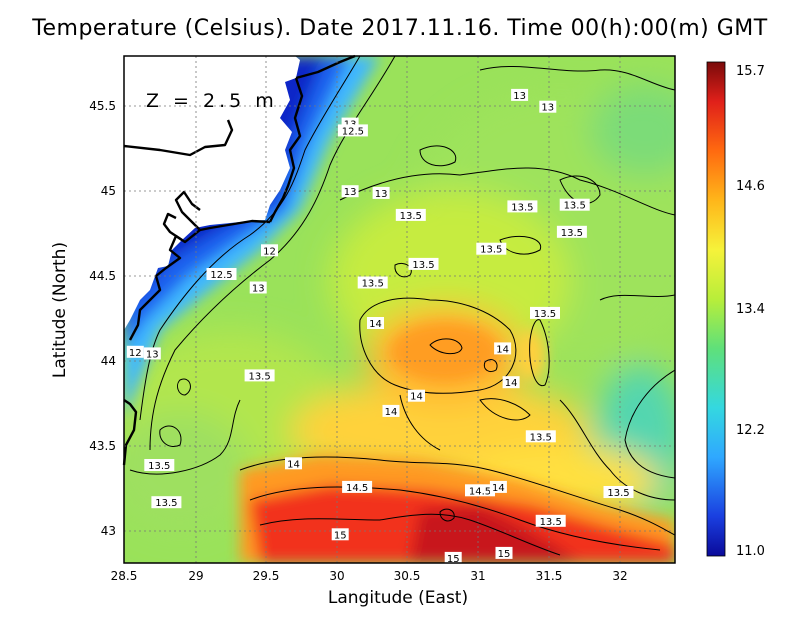  What do you see at coordinates (108, 191) in the screenshot?
I see `y-tick-label: 45` at bounding box center [108, 191].